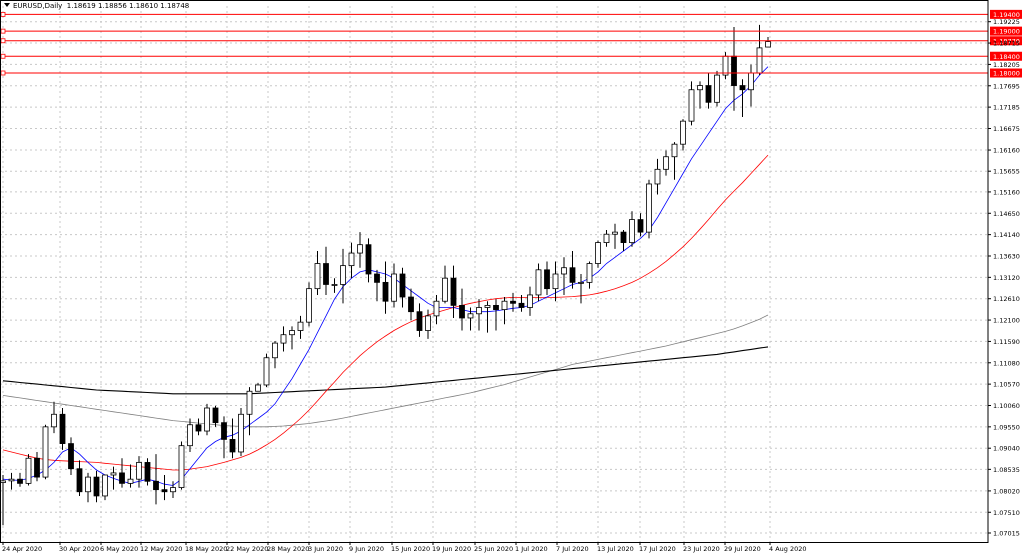 The width and height of the screenshot is (1024, 555). What do you see at coordinates (7, 5) in the screenshot?
I see `dropdown-triangle-icon` at bounding box center [7, 5].